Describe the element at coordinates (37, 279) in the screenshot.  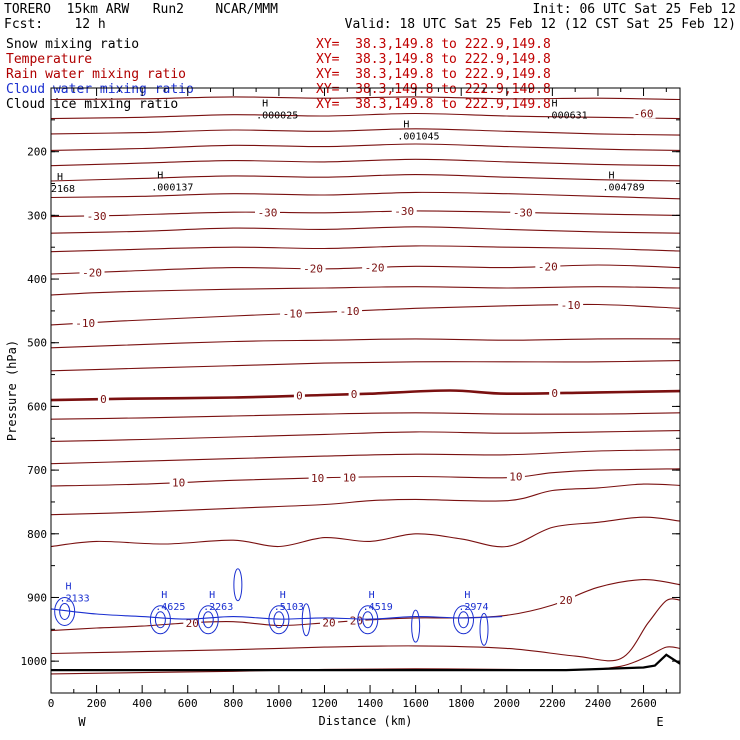
I see `y-tick-label: 400` at that location.